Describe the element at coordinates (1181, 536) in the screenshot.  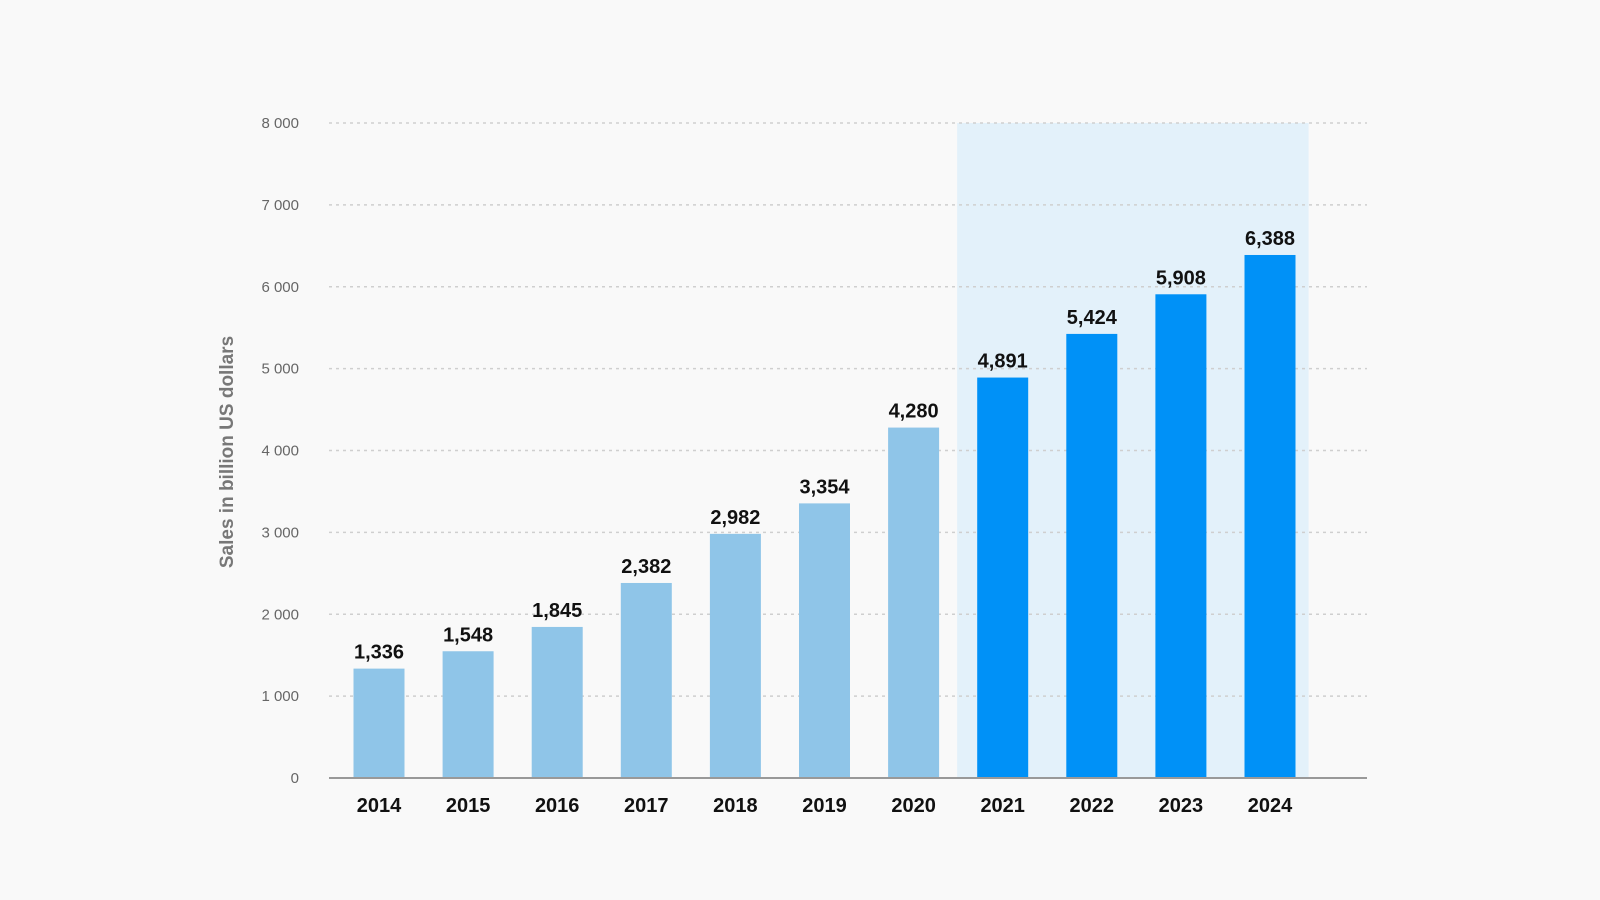
I see `bar-2023` at that location.